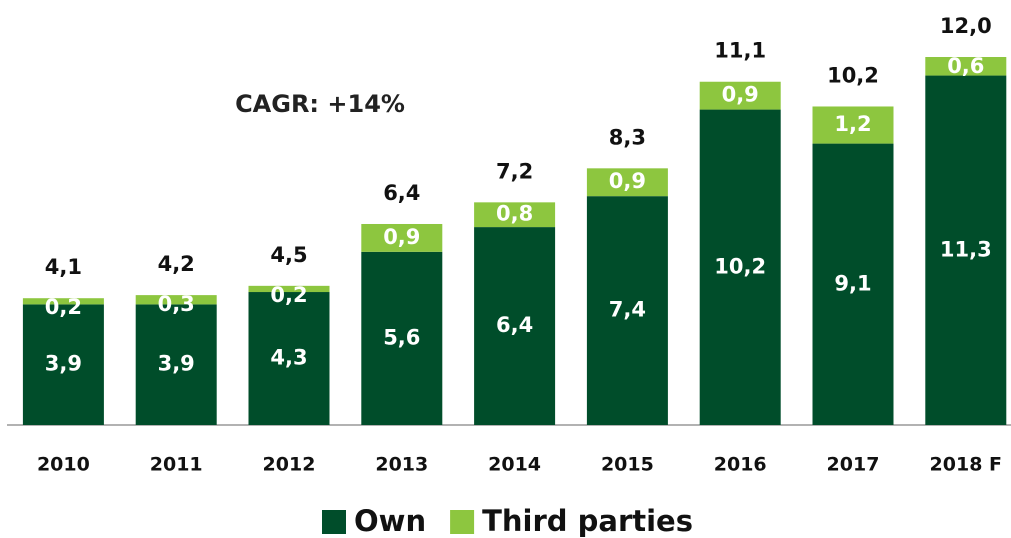  Describe the element at coordinates (288, 255) in the screenshot. I see `total-label: 4,5` at that location.